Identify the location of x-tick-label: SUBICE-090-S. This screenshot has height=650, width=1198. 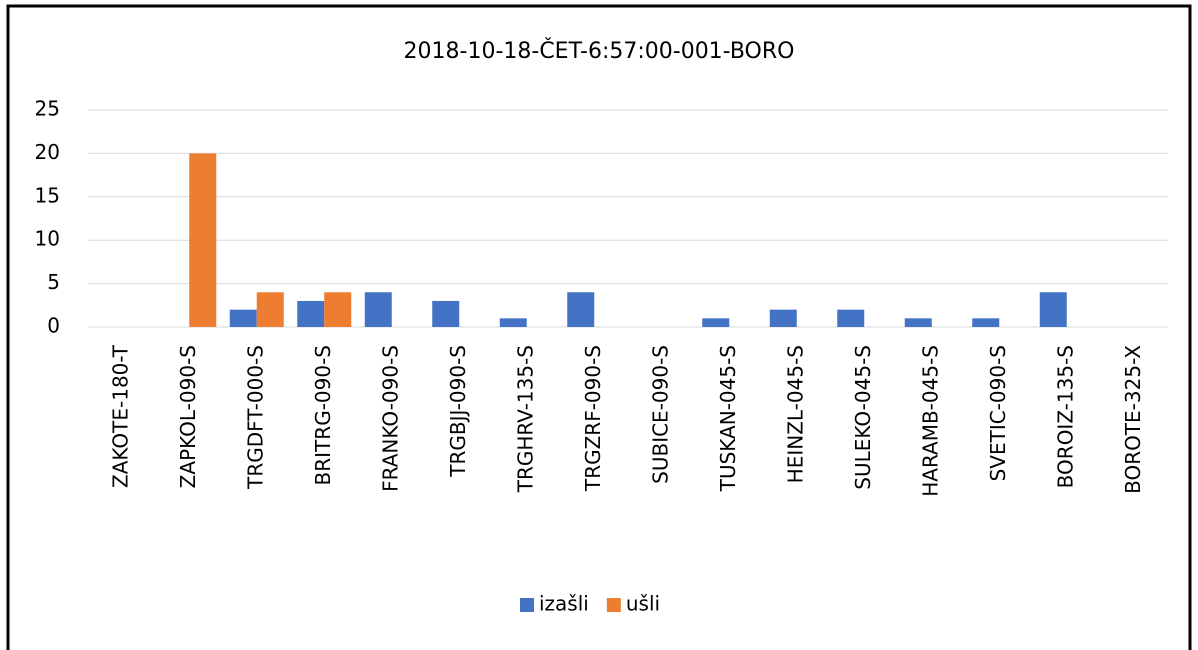
(660, 414).